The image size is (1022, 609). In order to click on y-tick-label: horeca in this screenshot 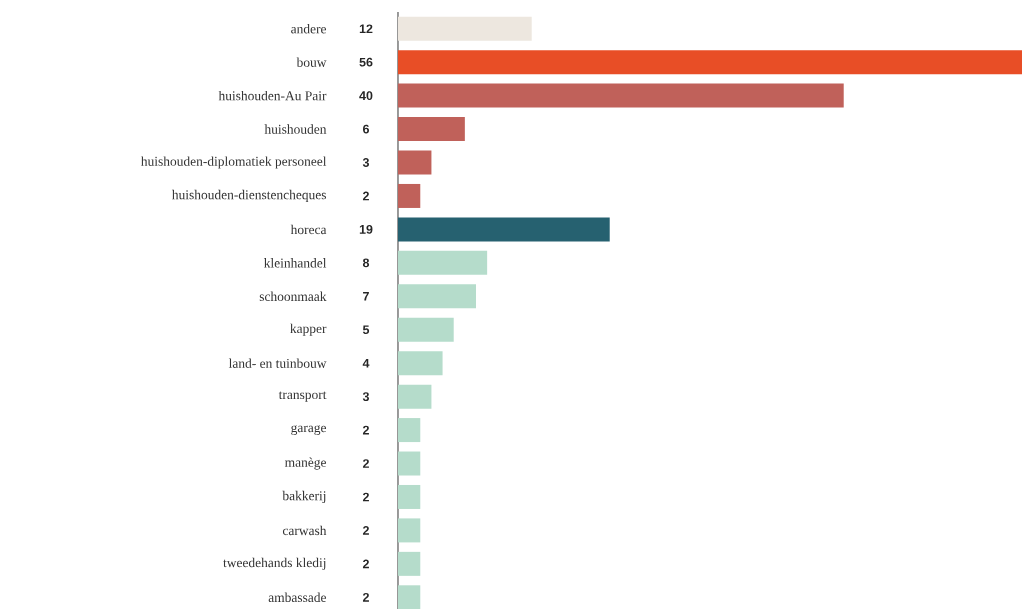, I will do `click(308, 229)`.